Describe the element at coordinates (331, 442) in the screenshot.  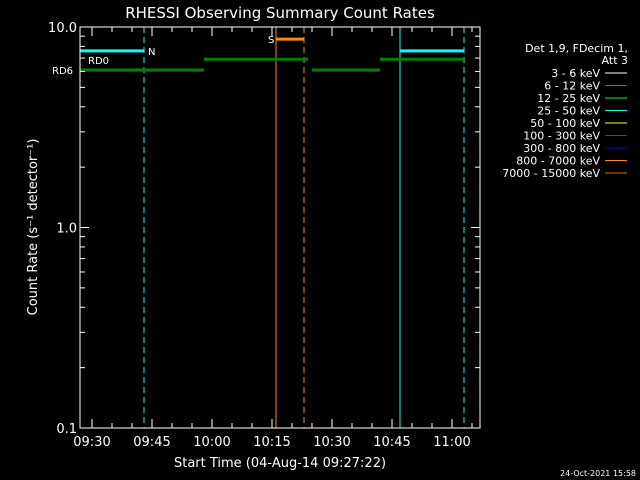
I see `x-tick-label: 10:30` at that location.